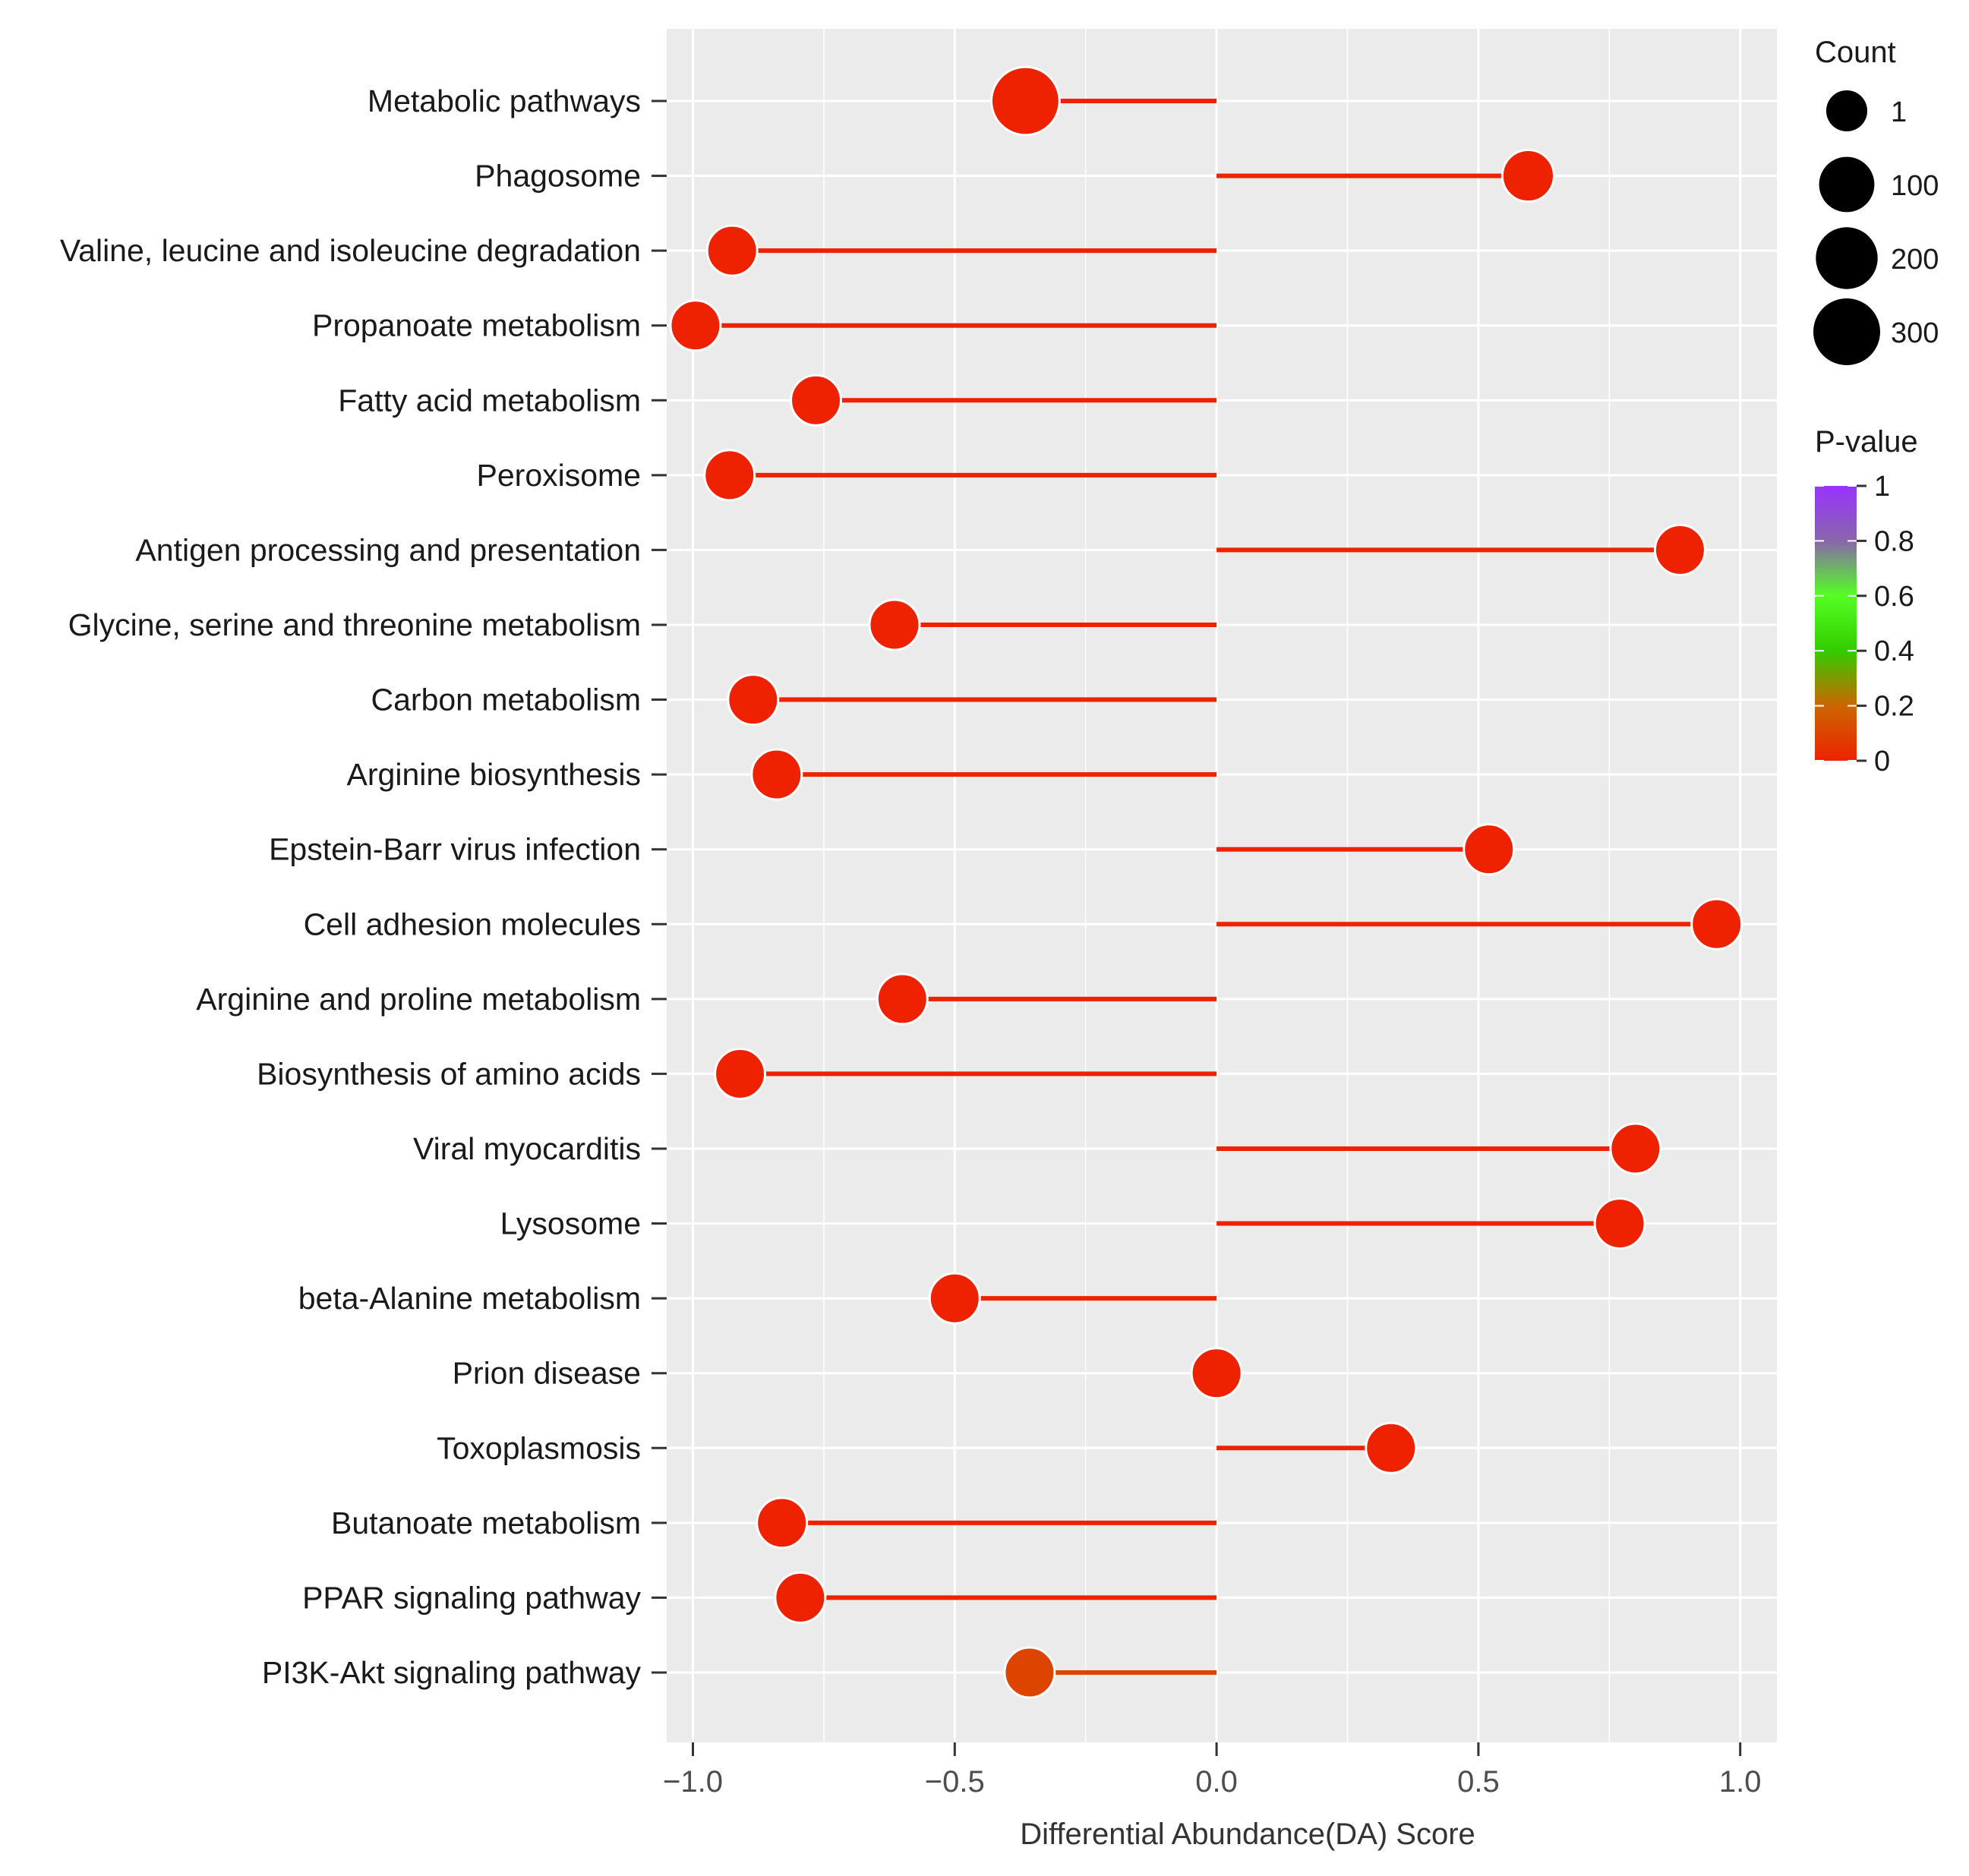 Image resolution: width=1969 pixels, height=1876 pixels. I want to click on y-tick-label: Carbon metabolism, so click(506, 700).